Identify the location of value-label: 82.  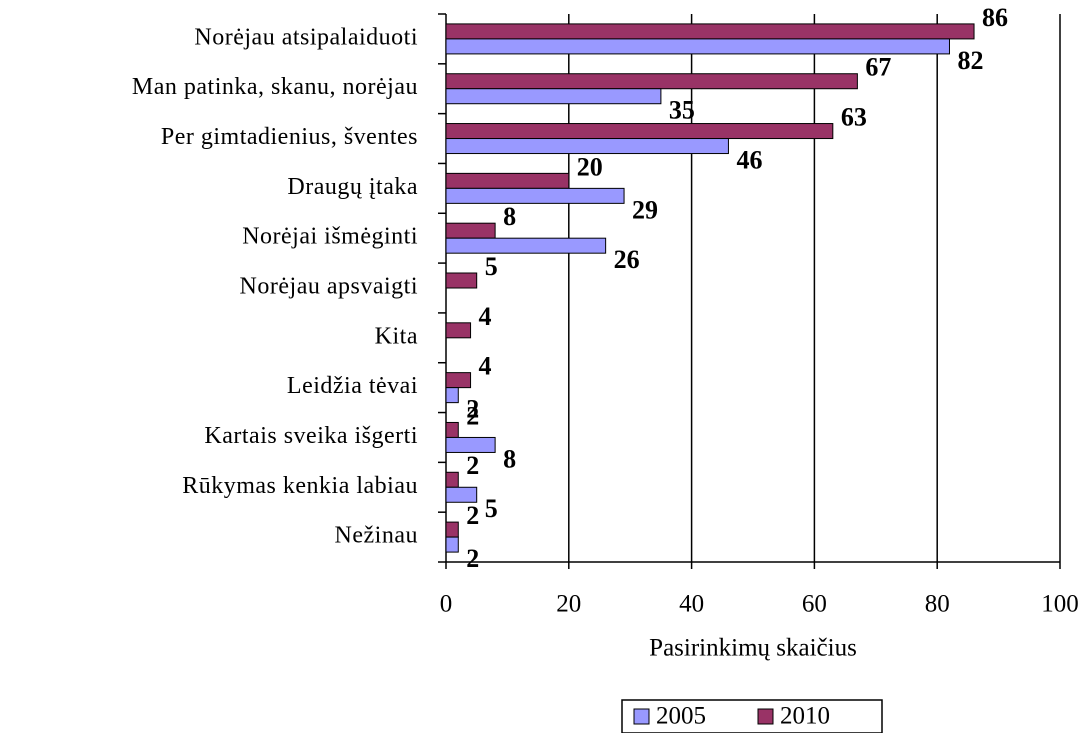
(970, 60).